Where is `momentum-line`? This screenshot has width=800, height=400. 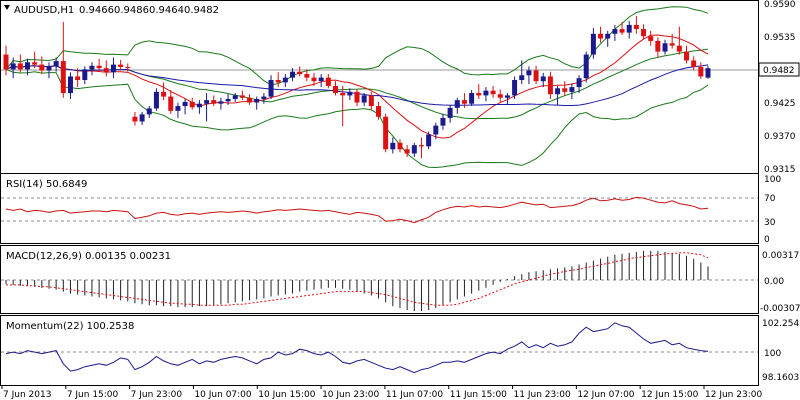
momentum-line is located at coordinates (357, 348).